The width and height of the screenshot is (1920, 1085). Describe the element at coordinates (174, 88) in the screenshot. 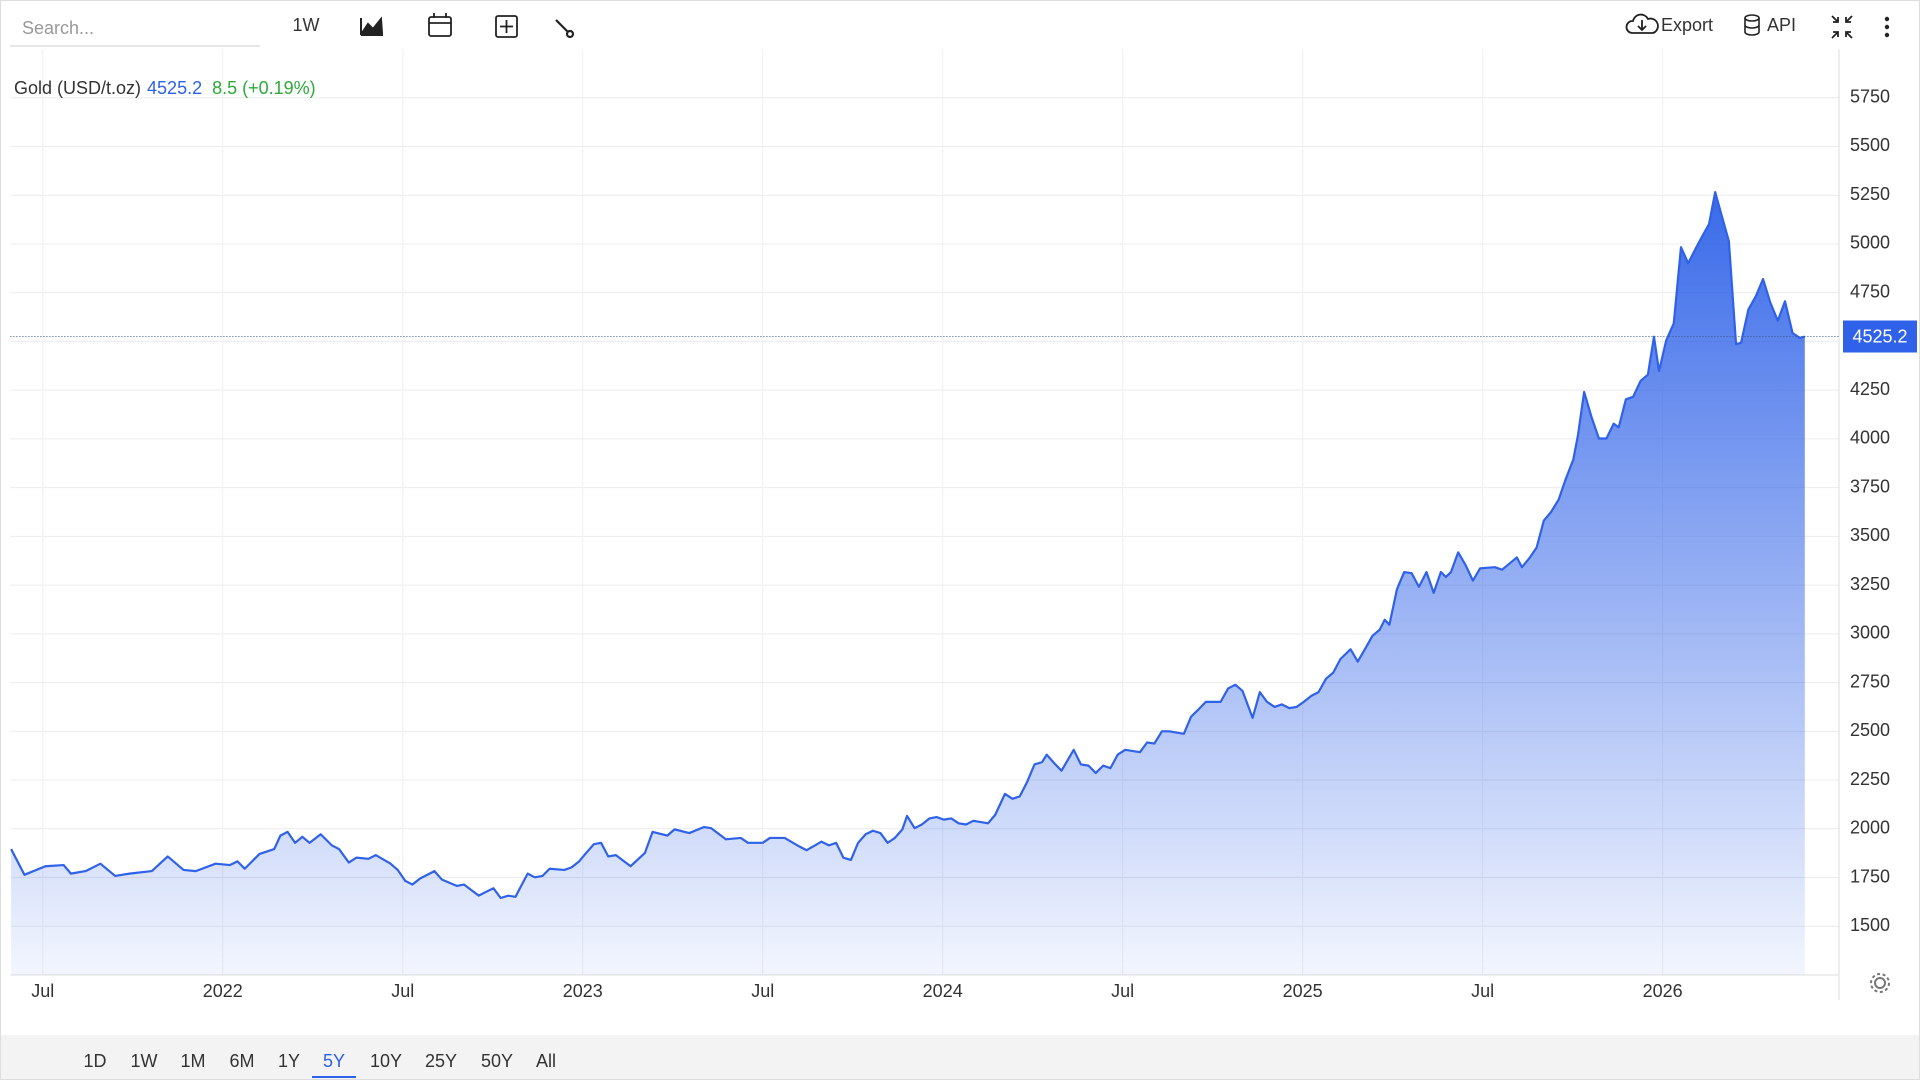

I see `legend-value: 4525.2` at that location.